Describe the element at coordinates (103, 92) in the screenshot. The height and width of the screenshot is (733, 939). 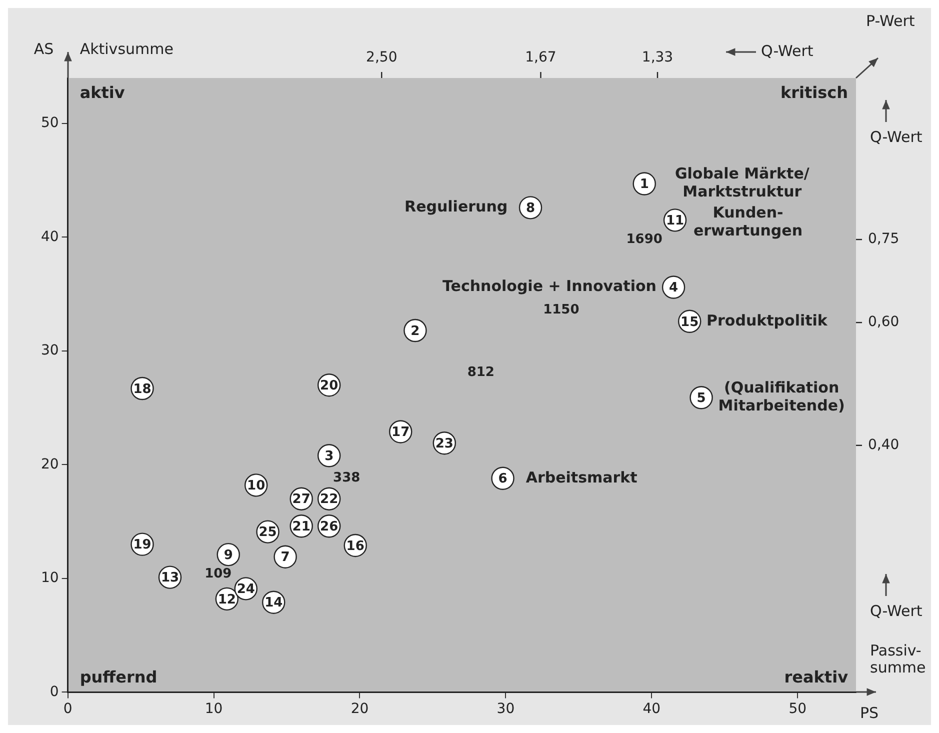
I see `annotation: aktiv` at that location.